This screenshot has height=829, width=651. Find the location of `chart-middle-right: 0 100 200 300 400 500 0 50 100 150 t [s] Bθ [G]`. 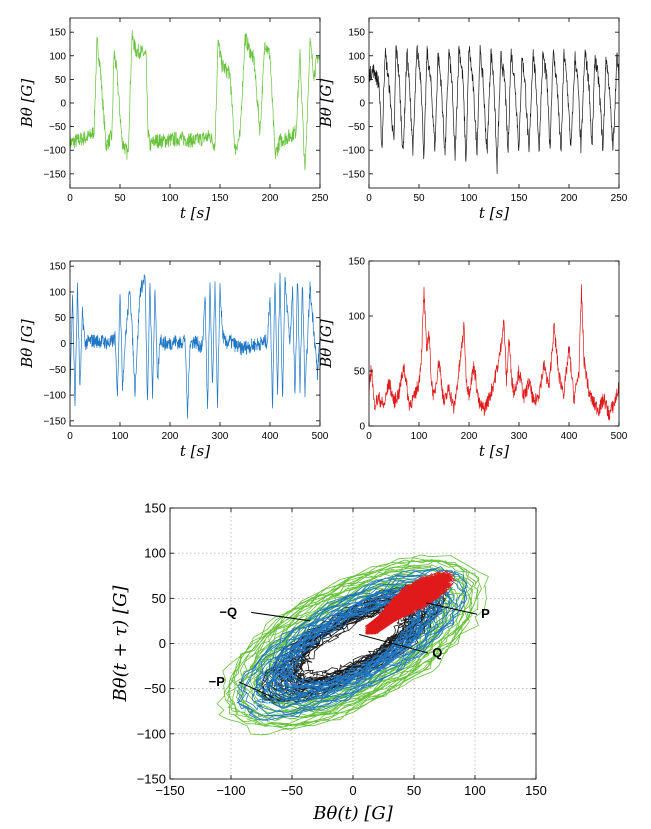

chart-middle-right: 0 100 200 300 400 500 0 50 100 150 t [s] Bθ [G] is located at coordinates (472, 359).